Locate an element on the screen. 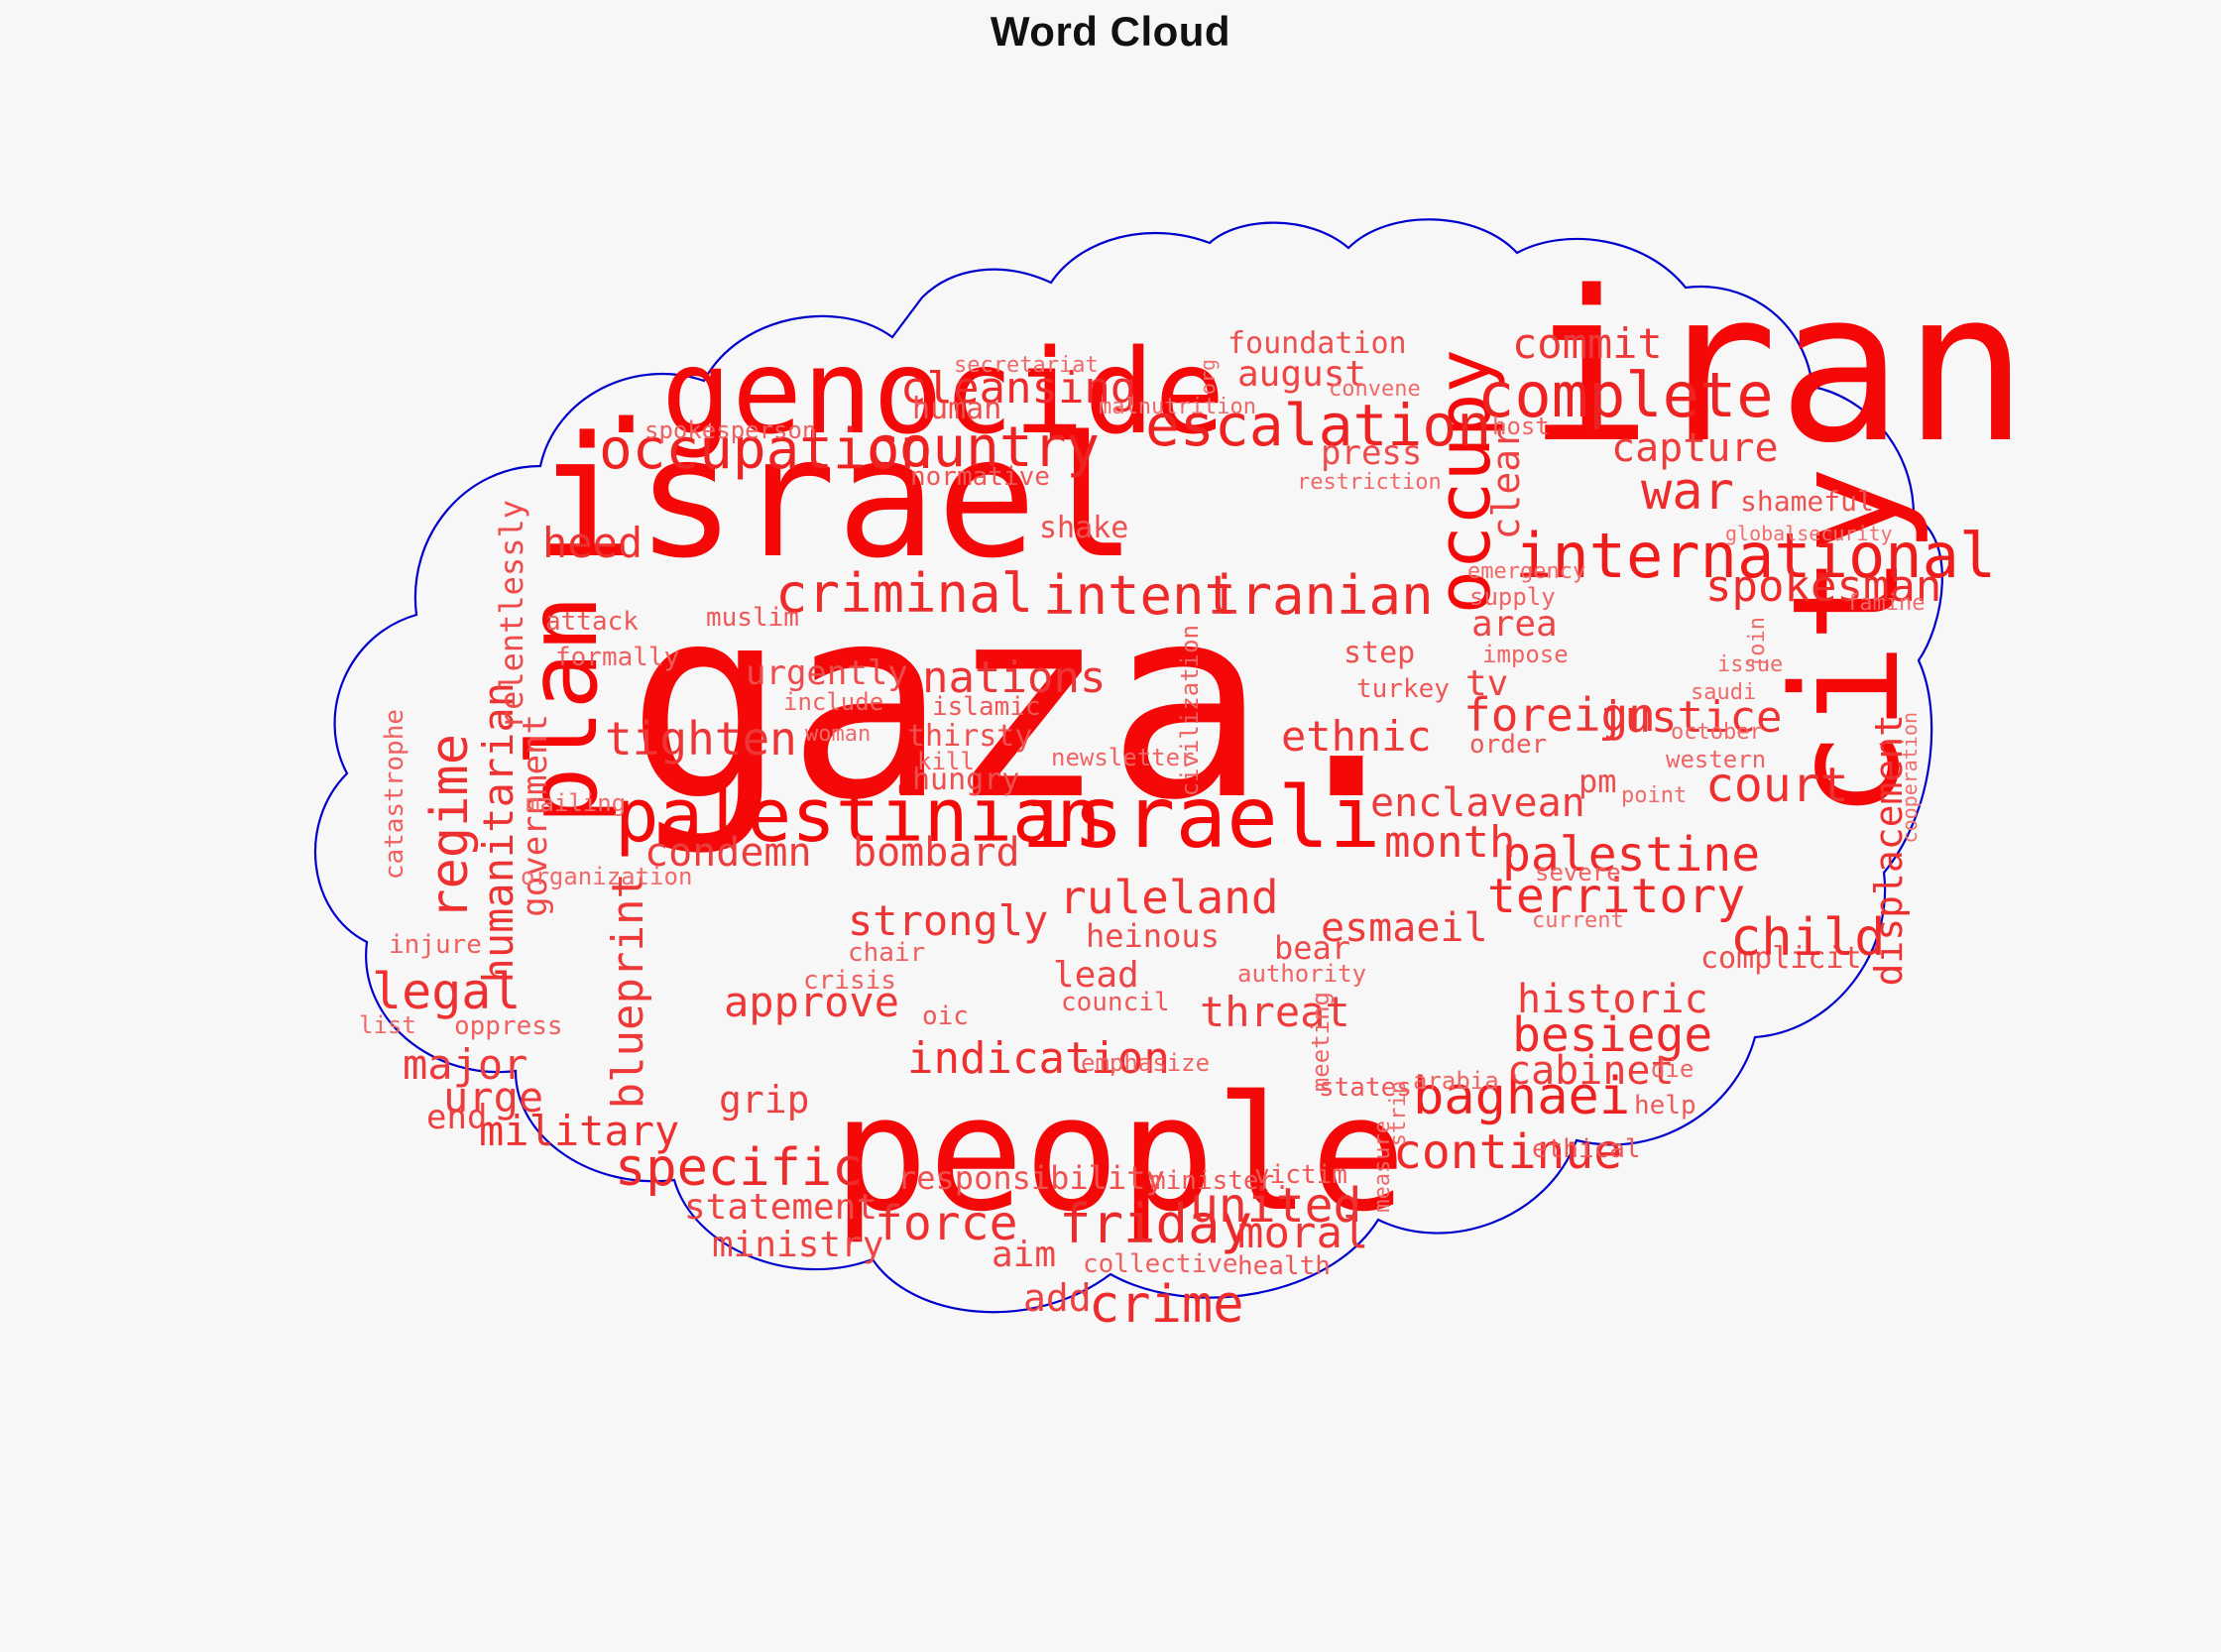  cloud-word: woman is located at coordinates (839, 734).